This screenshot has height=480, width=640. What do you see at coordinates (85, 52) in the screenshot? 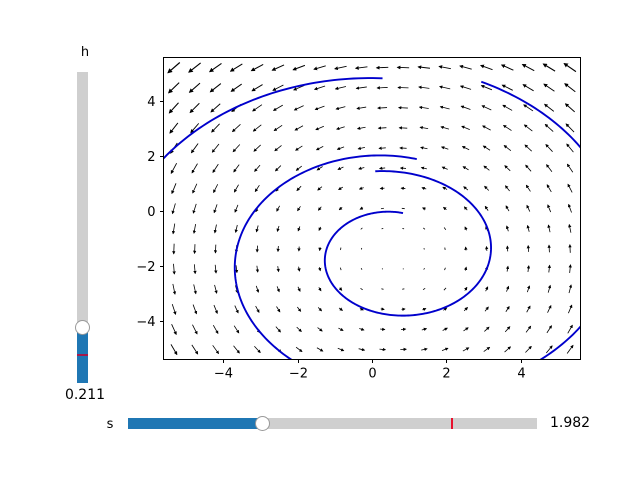
I see `vertical-slider-label: h` at bounding box center [85, 52].